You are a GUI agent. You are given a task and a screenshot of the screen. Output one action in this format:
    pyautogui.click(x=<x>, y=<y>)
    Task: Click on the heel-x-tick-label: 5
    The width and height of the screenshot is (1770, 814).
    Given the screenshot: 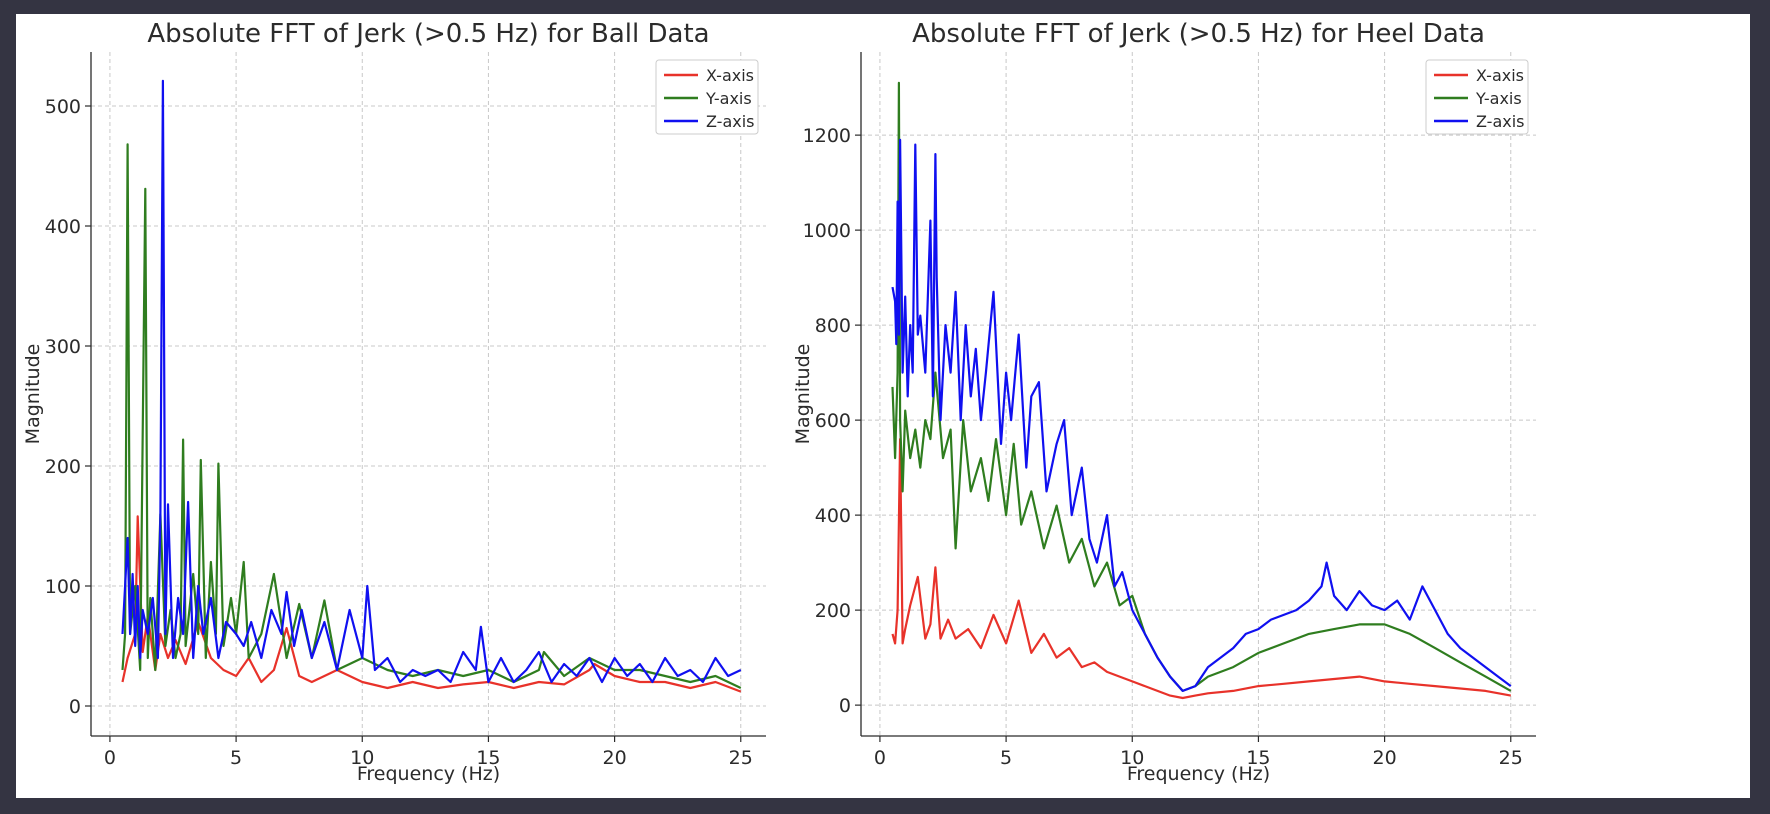 What is the action you would take?
    pyautogui.click(x=1006, y=758)
    